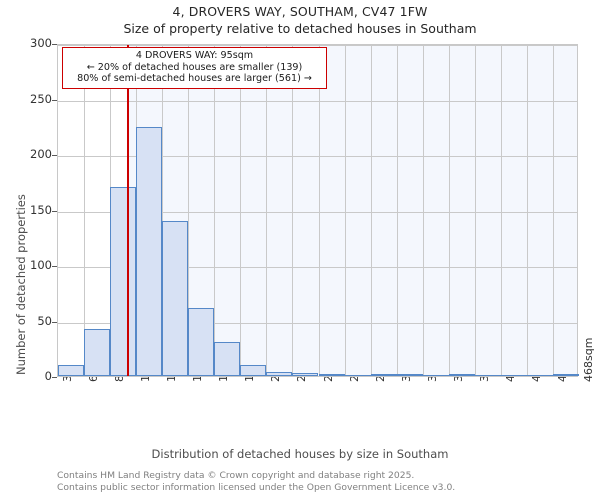 The image size is (600, 500). Describe the element at coordinates (241, 210) in the screenshot. I see `gridline-x-189sqm` at that location.